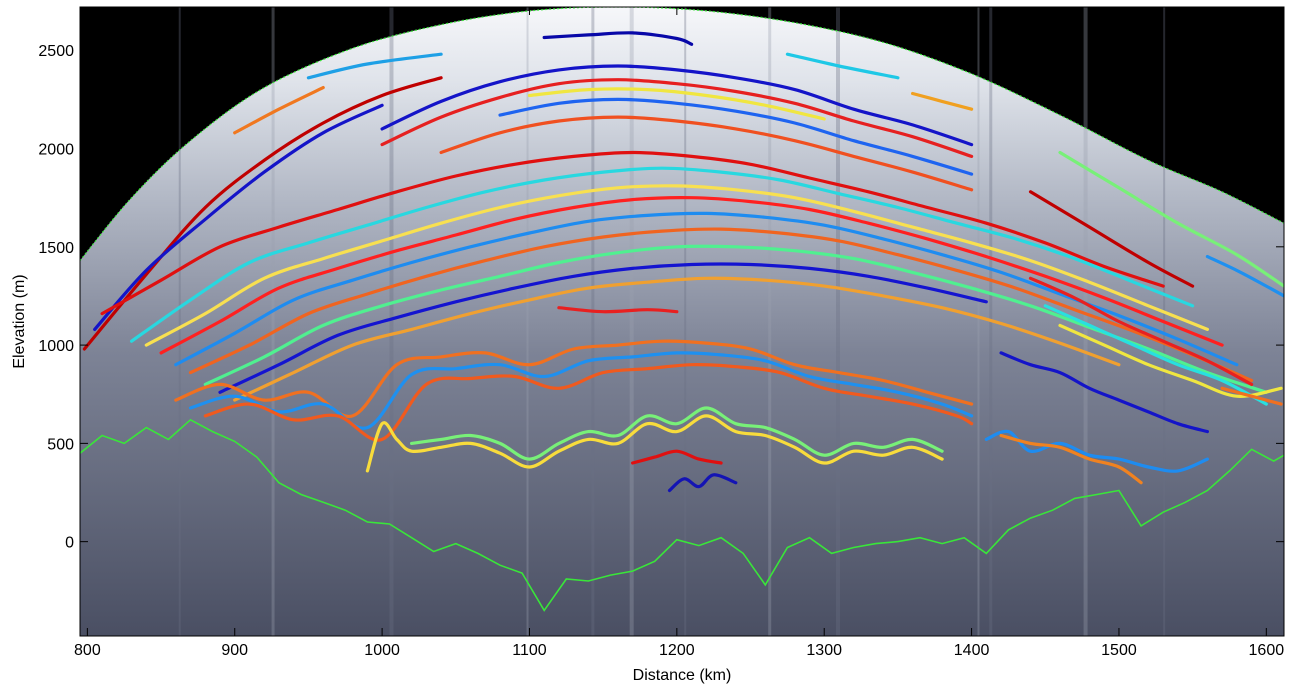 The width and height of the screenshot is (1297, 686). Describe the element at coordinates (682, 675) in the screenshot. I see `x-axis-label: Distance (km)` at that location.